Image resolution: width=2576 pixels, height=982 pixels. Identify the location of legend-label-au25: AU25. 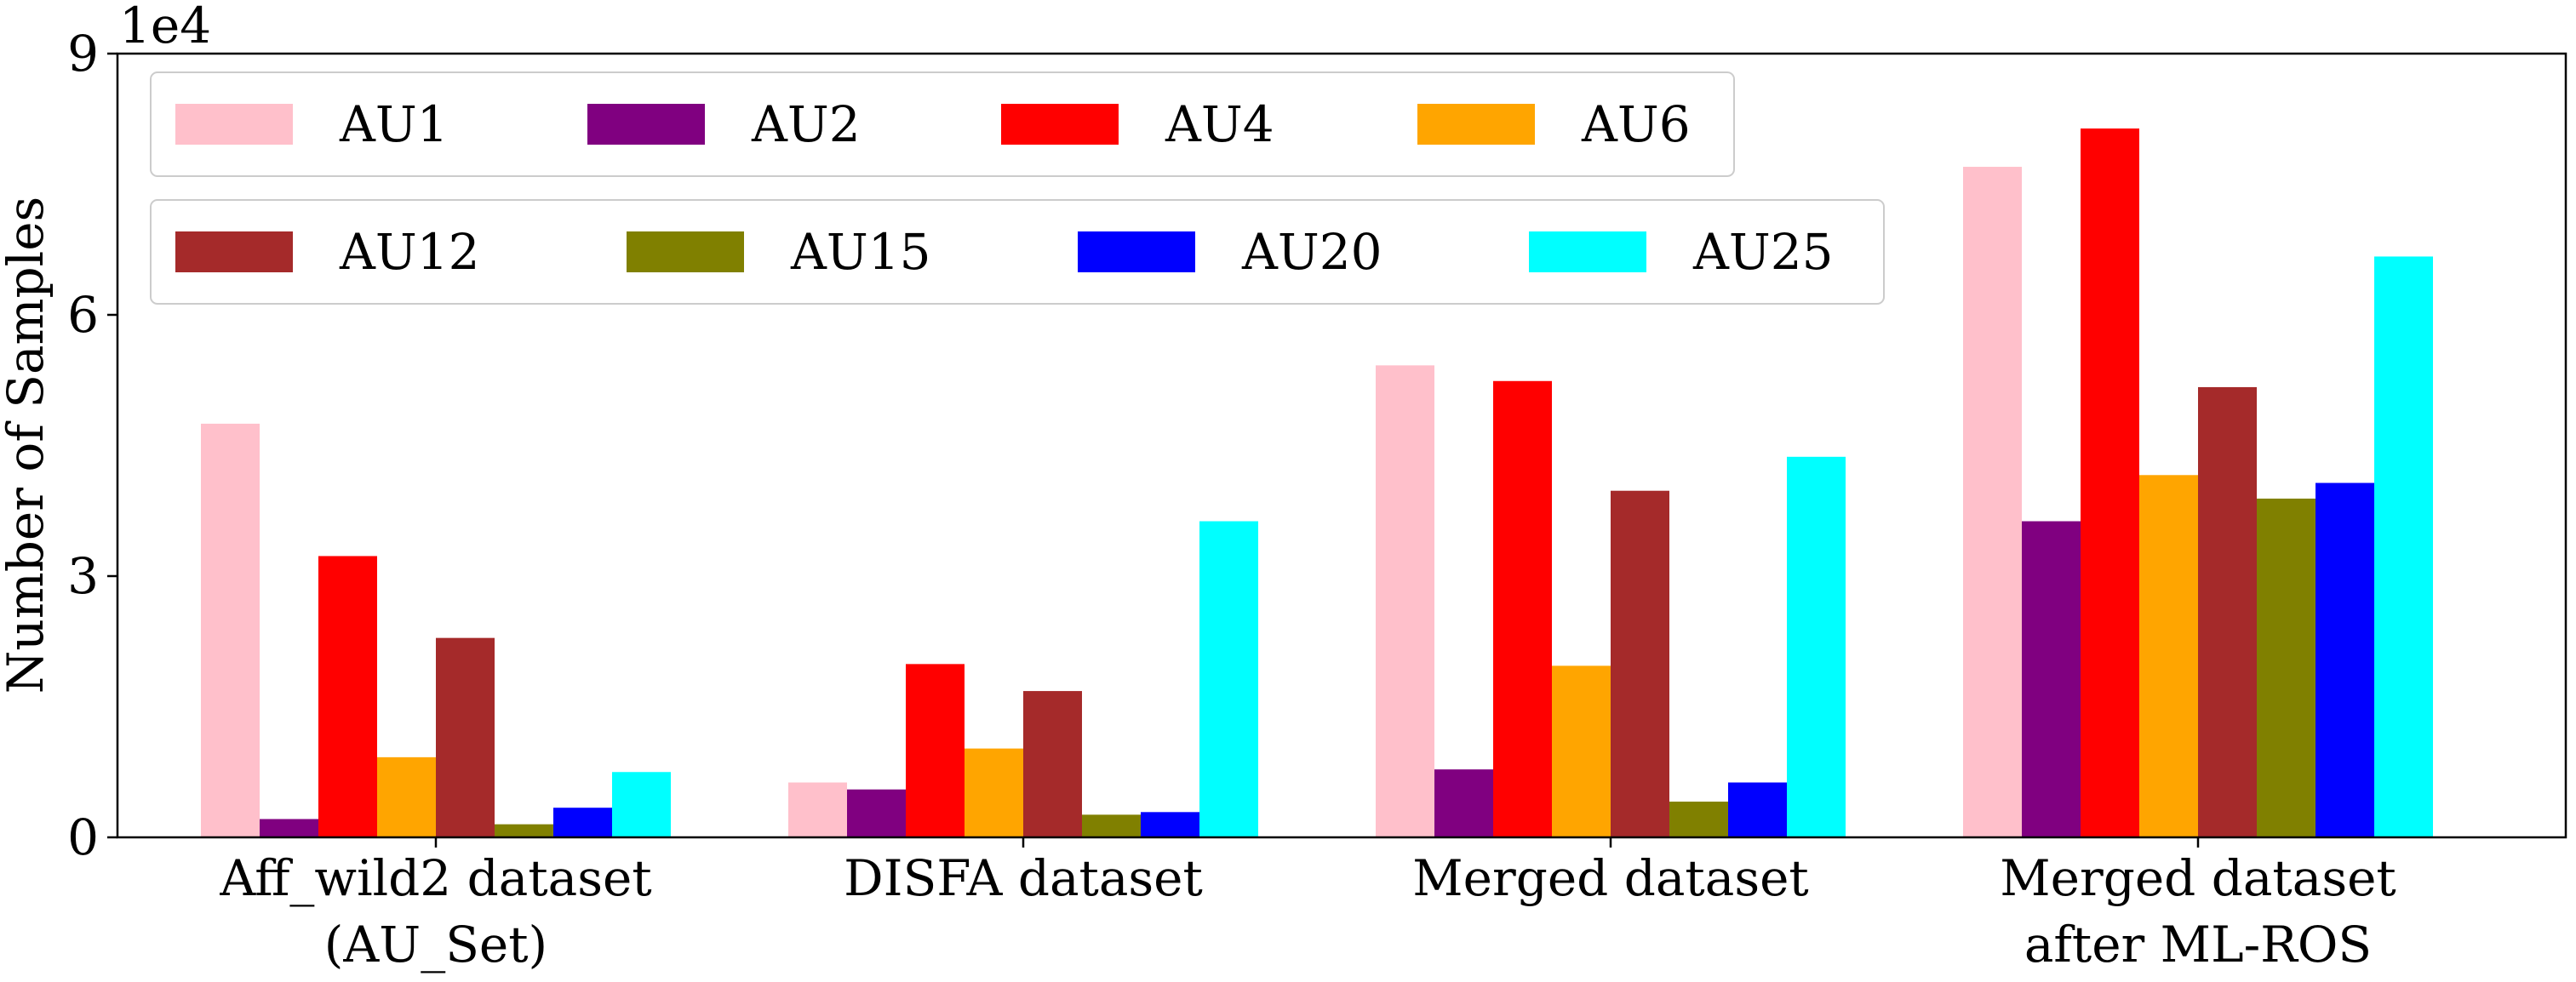
(1763, 252).